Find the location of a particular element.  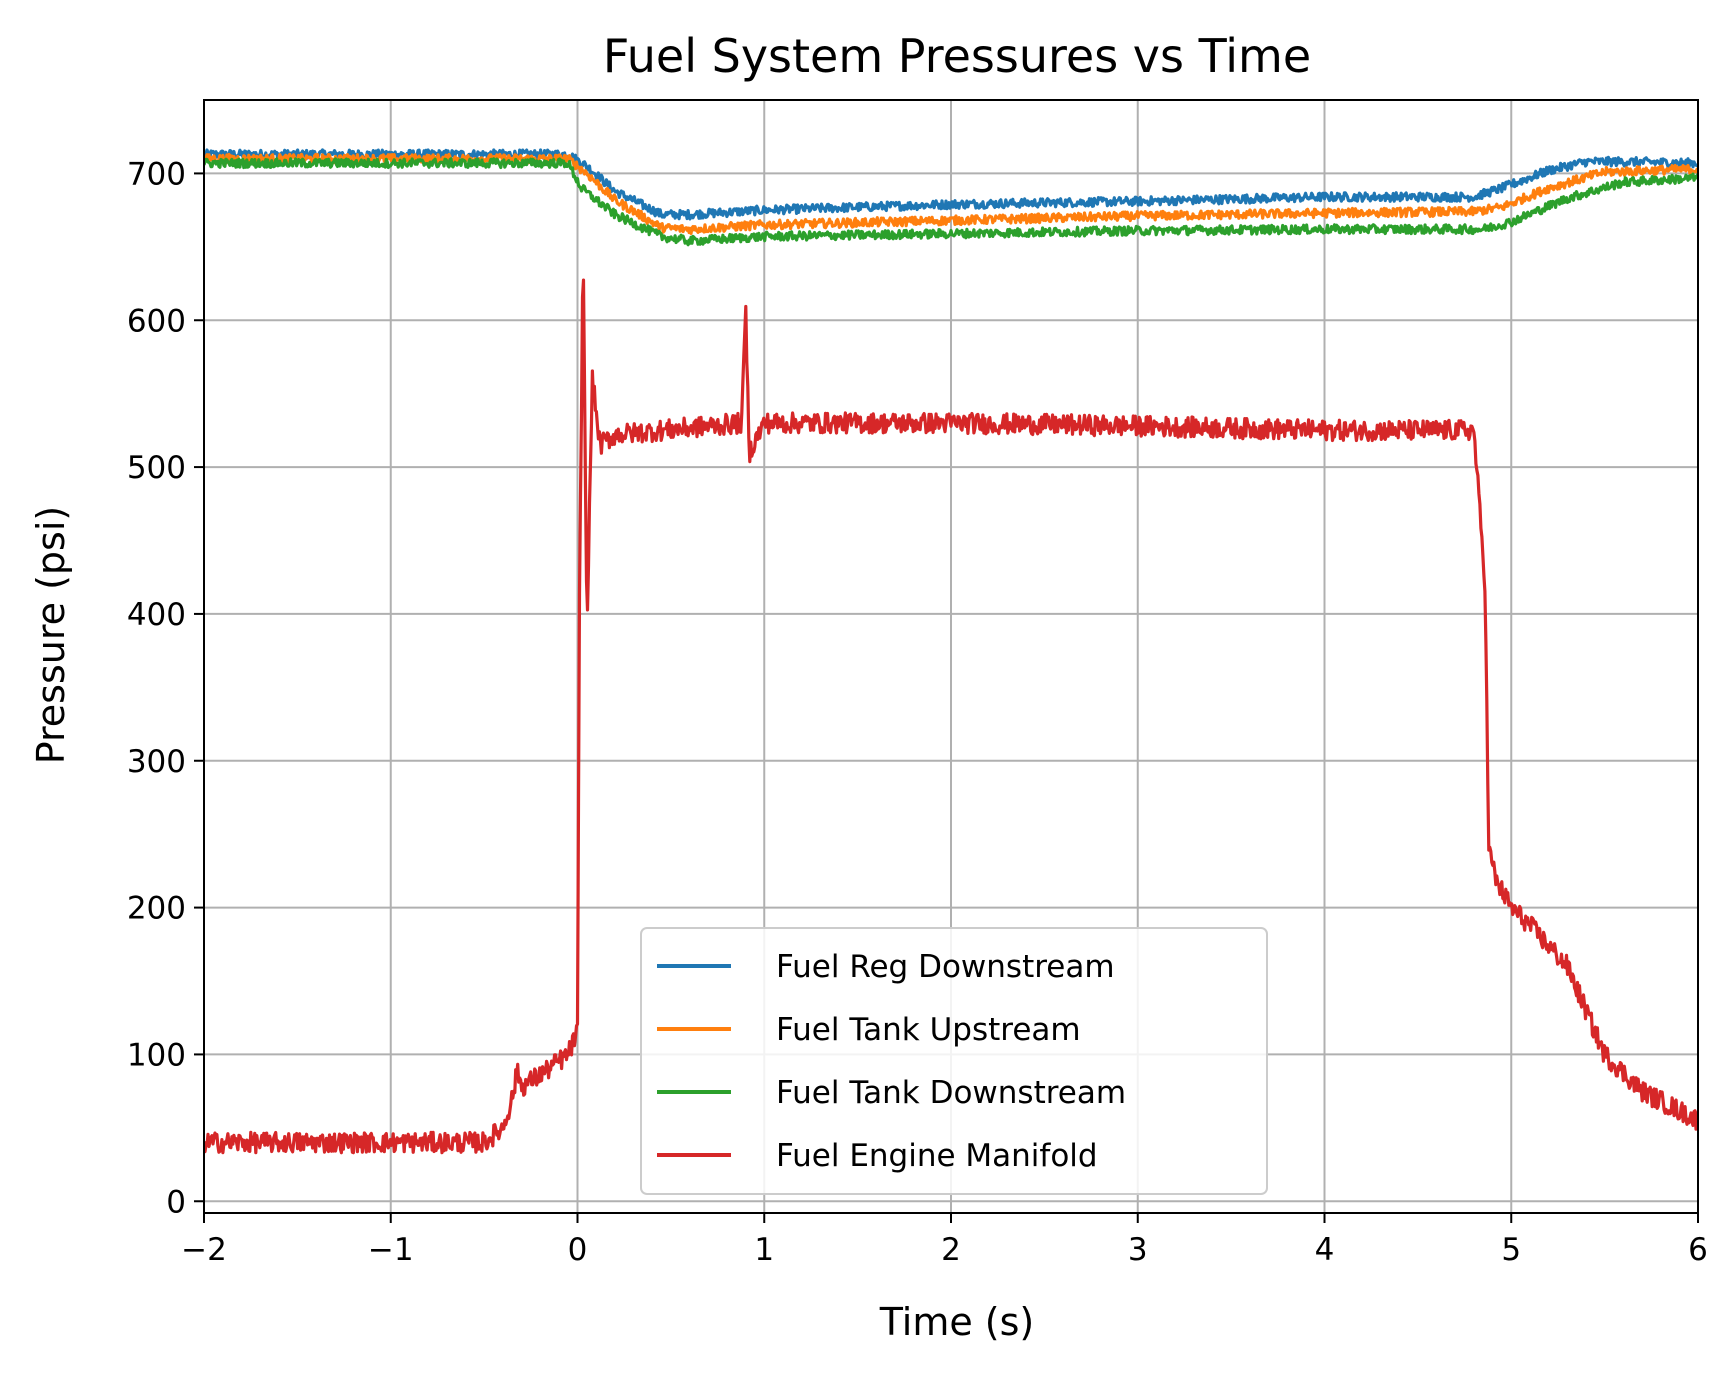

y-tick-label: 500 is located at coordinates (156, 468).